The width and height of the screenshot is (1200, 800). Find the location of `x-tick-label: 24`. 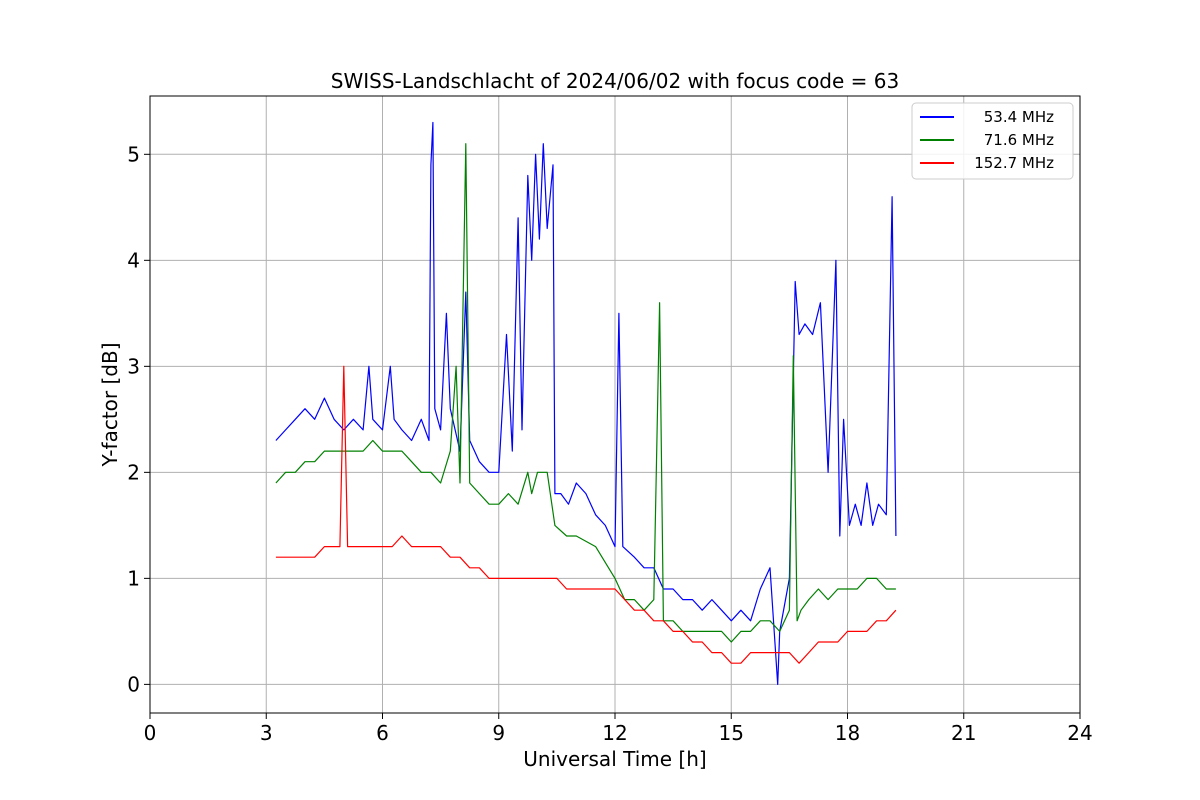

x-tick-label: 24 is located at coordinates (1079, 733).